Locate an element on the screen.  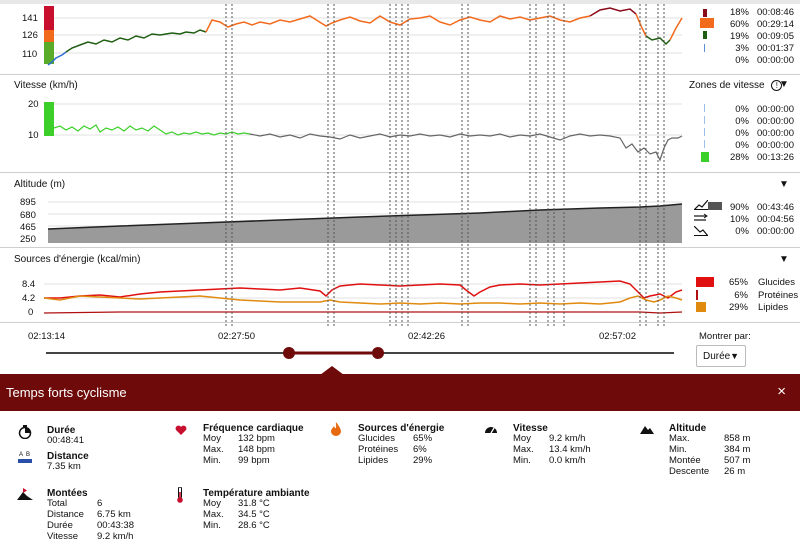
hr-tick-126: 126 is located at coordinates (30, 35).